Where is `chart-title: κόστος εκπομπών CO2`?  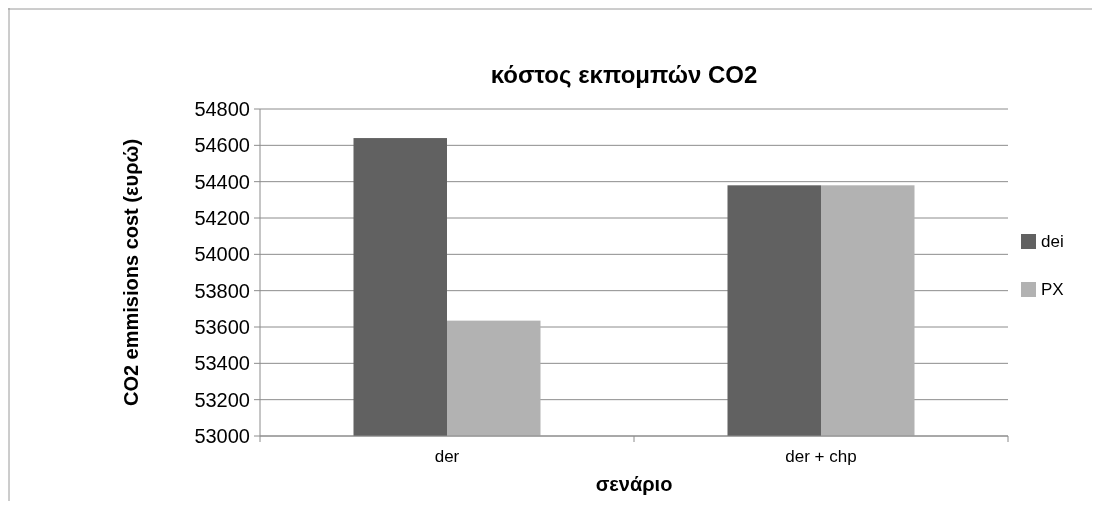 chart-title: κόστος εκπομπών CO2 is located at coordinates (624, 74).